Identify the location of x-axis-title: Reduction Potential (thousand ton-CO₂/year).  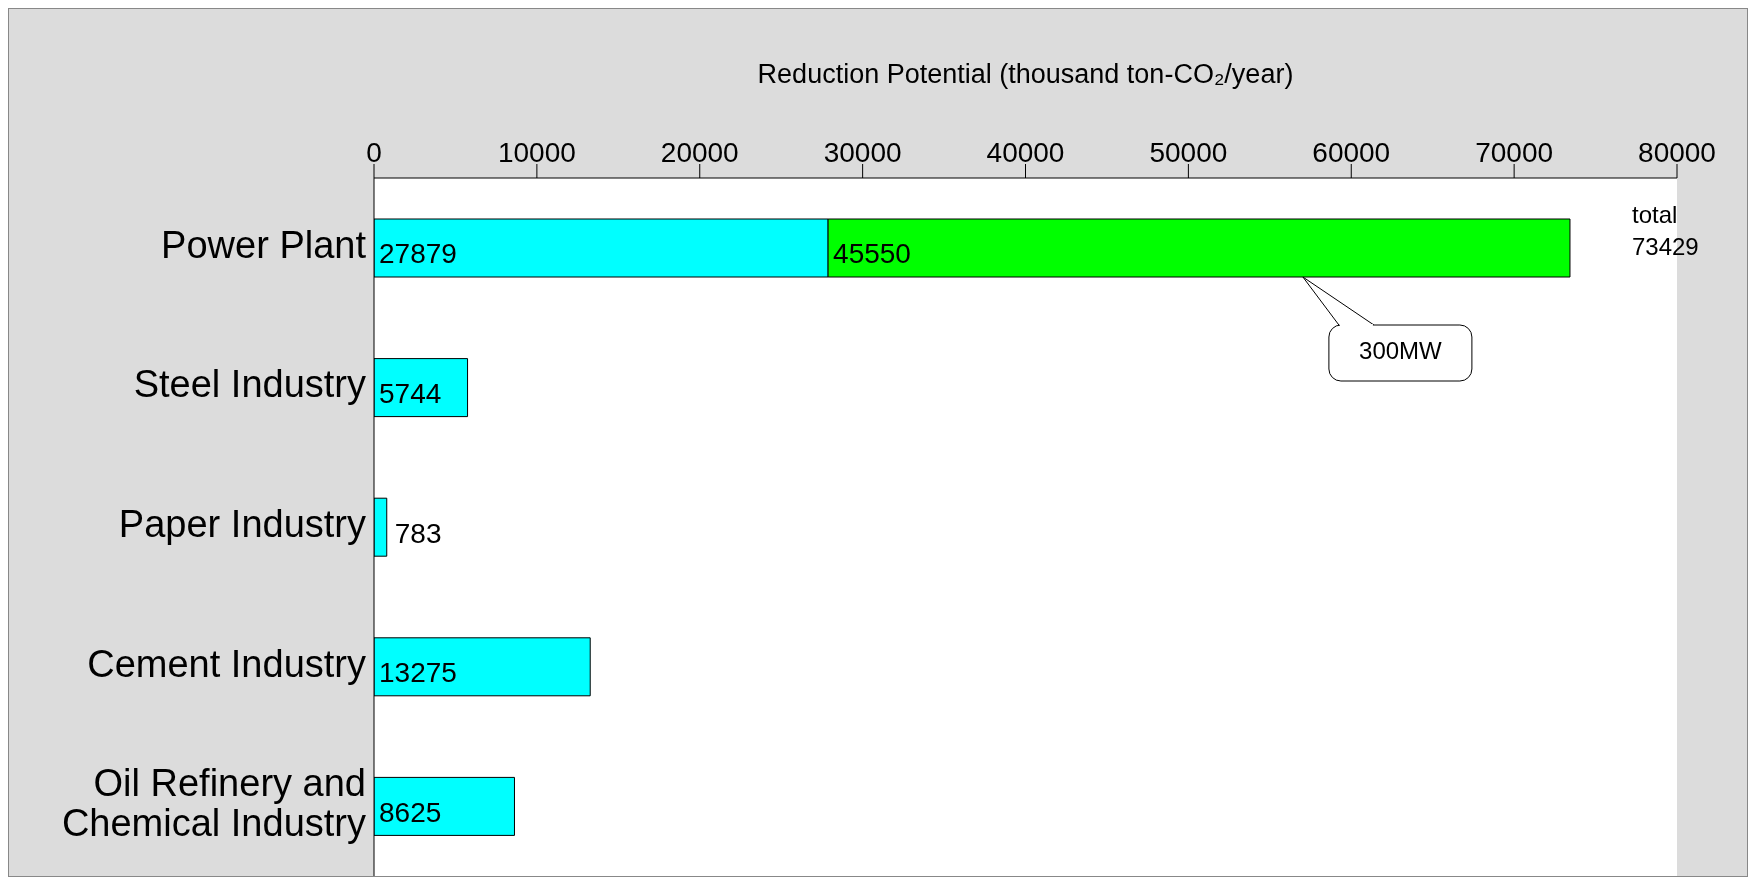
(1025, 74).